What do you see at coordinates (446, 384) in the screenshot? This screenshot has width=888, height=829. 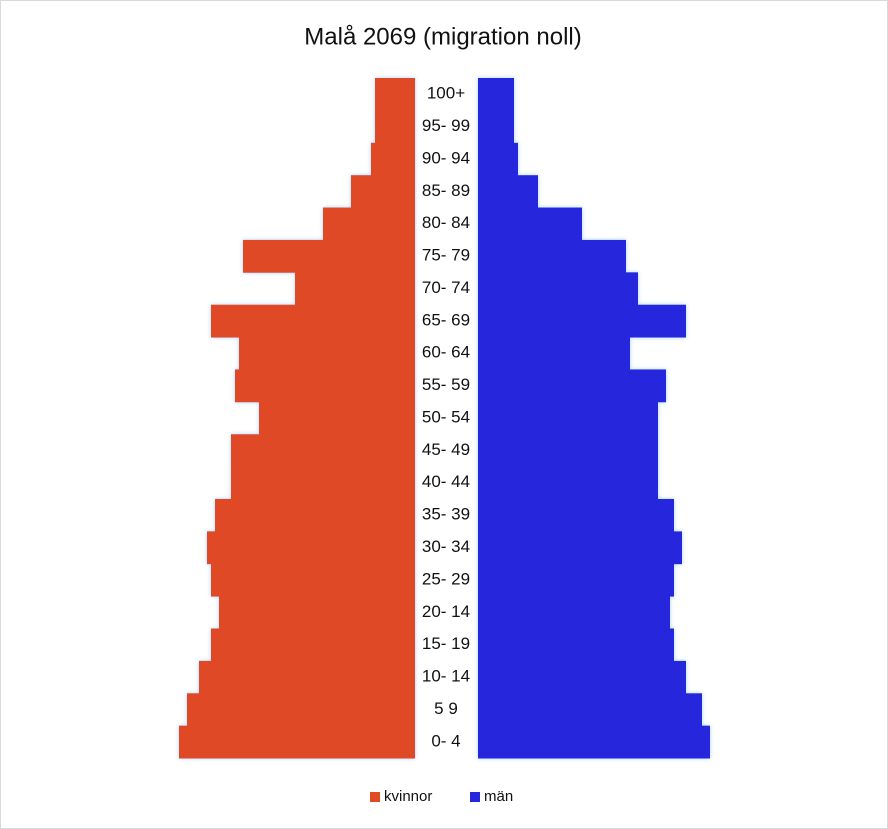 I see `y-tick-label: 55- 59` at bounding box center [446, 384].